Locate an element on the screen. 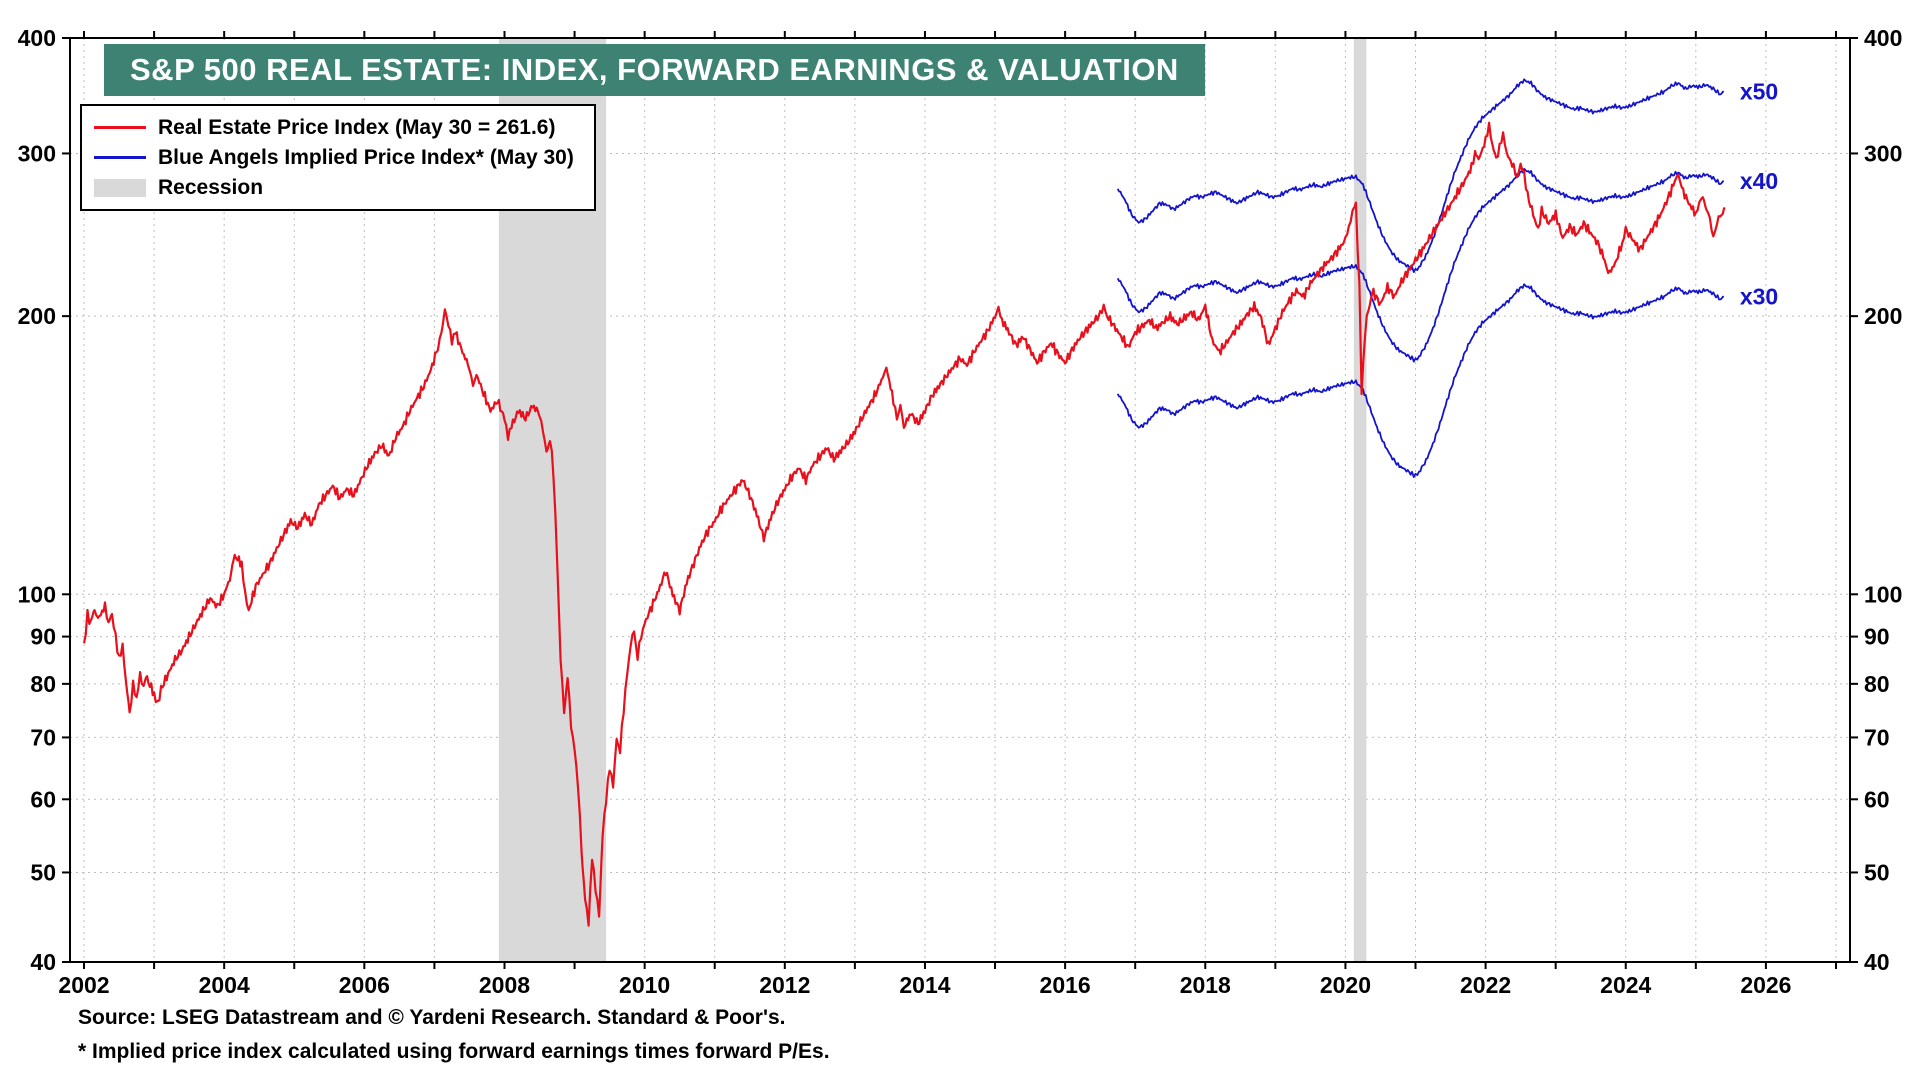 The width and height of the screenshot is (1920, 1080). red-line-swatch is located at coordinates (120, 127).